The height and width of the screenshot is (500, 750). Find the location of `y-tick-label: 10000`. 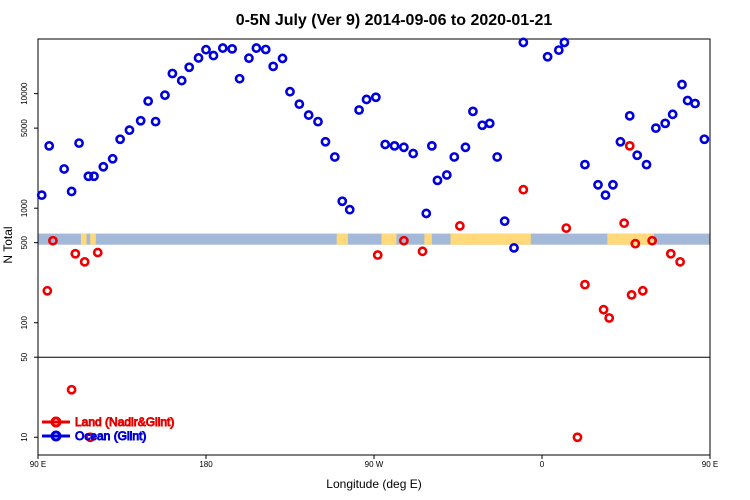

y-tick-label: 10000 is located at coordinates (24, 93).